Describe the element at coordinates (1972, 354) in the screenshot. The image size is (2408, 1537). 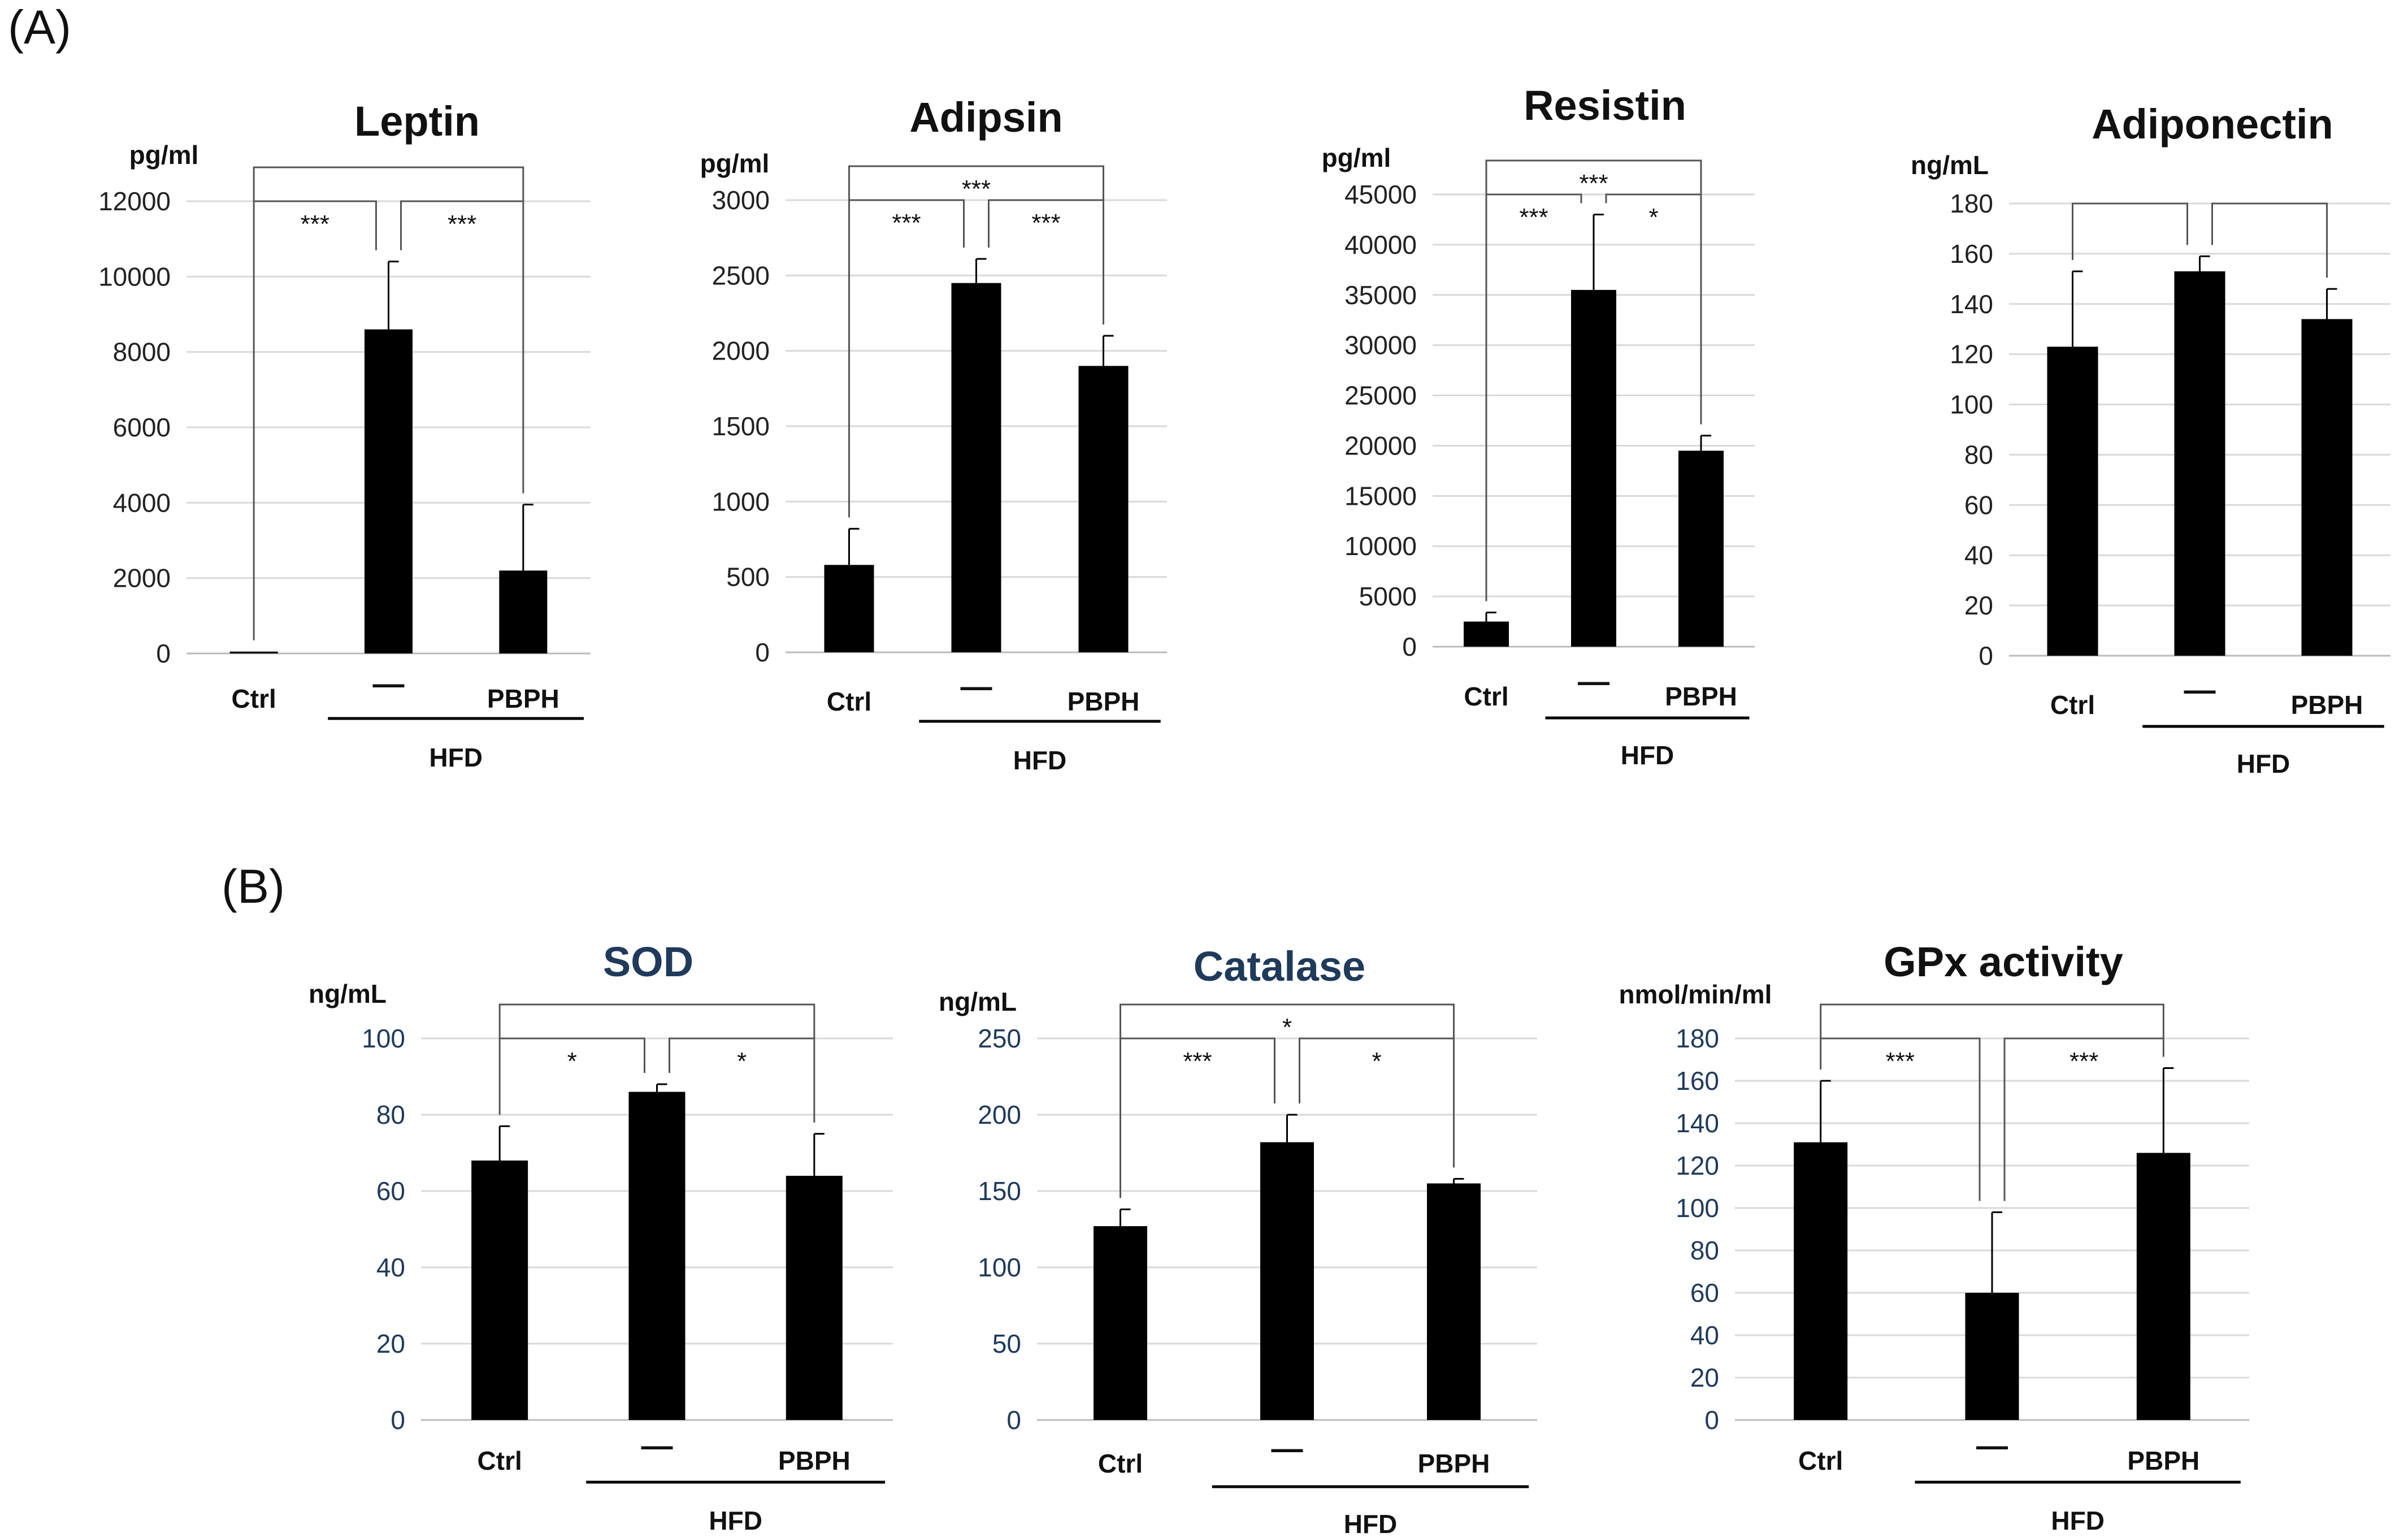
I see `chart-4-tick-label: 120` at that location.